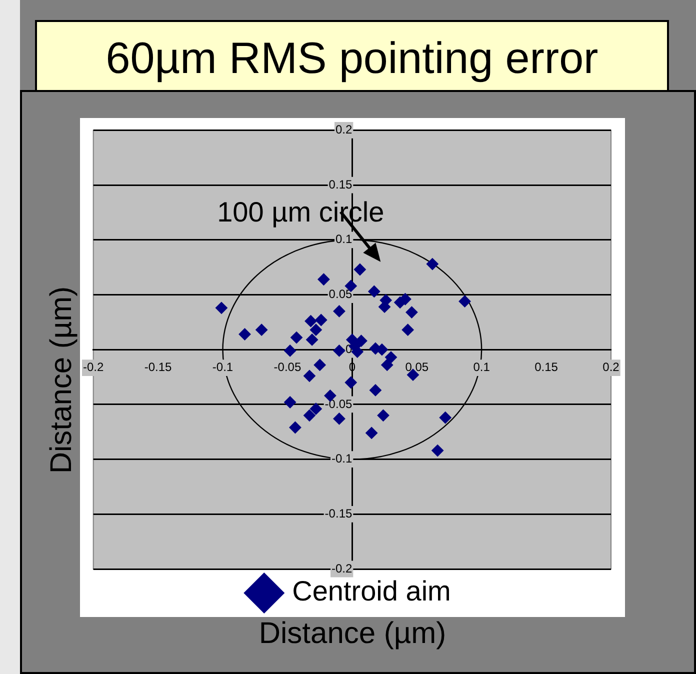 This screenshot has width=696, height=674. What do you see at coordinates (62, 380) in the screenshot?
I see `y-axis-title: Distance (µm)` at bounding box center [62, 380].